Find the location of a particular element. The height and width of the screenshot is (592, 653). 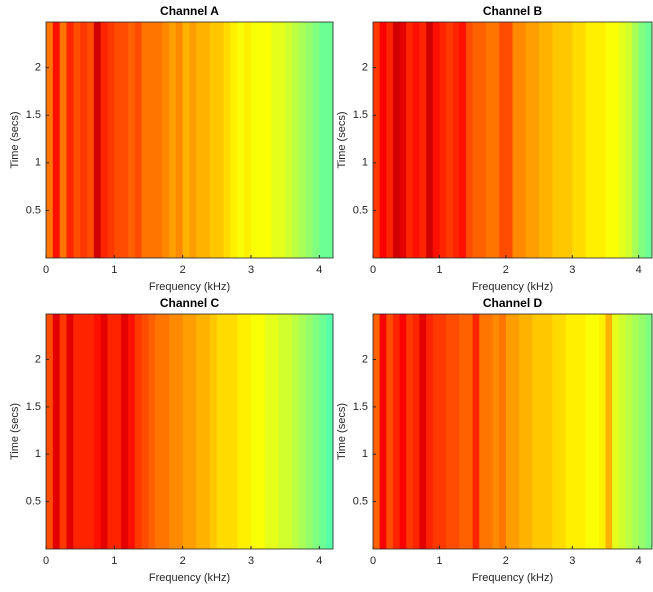

y-tick-label: 1.5 is located at coordinates (33, 407).